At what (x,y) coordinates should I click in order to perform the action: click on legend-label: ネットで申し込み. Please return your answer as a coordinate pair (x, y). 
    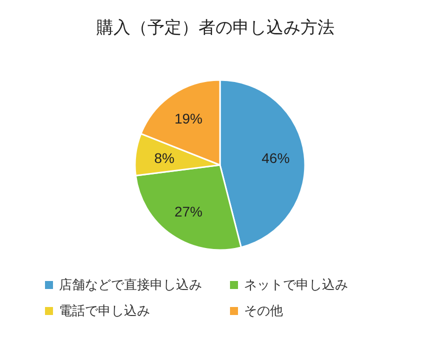
    Looking at the image, I should click on (296, 285).